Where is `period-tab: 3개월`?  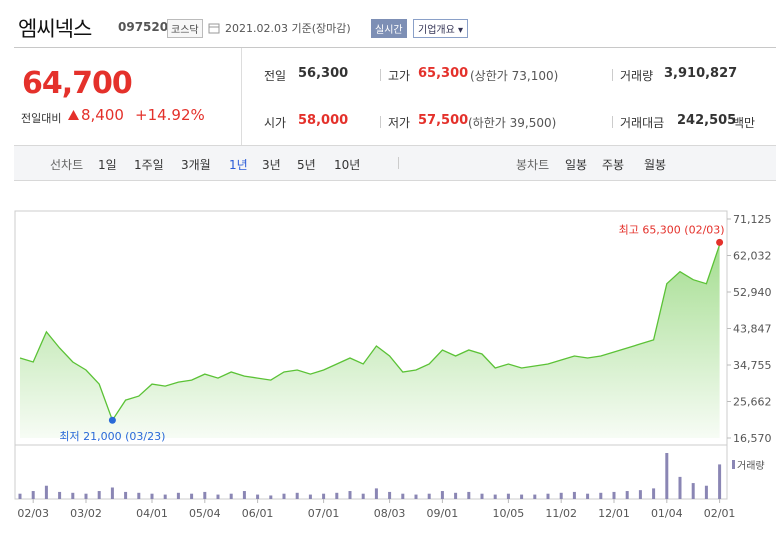
period-tab: 3개월 is located at coordinates (196, 165).